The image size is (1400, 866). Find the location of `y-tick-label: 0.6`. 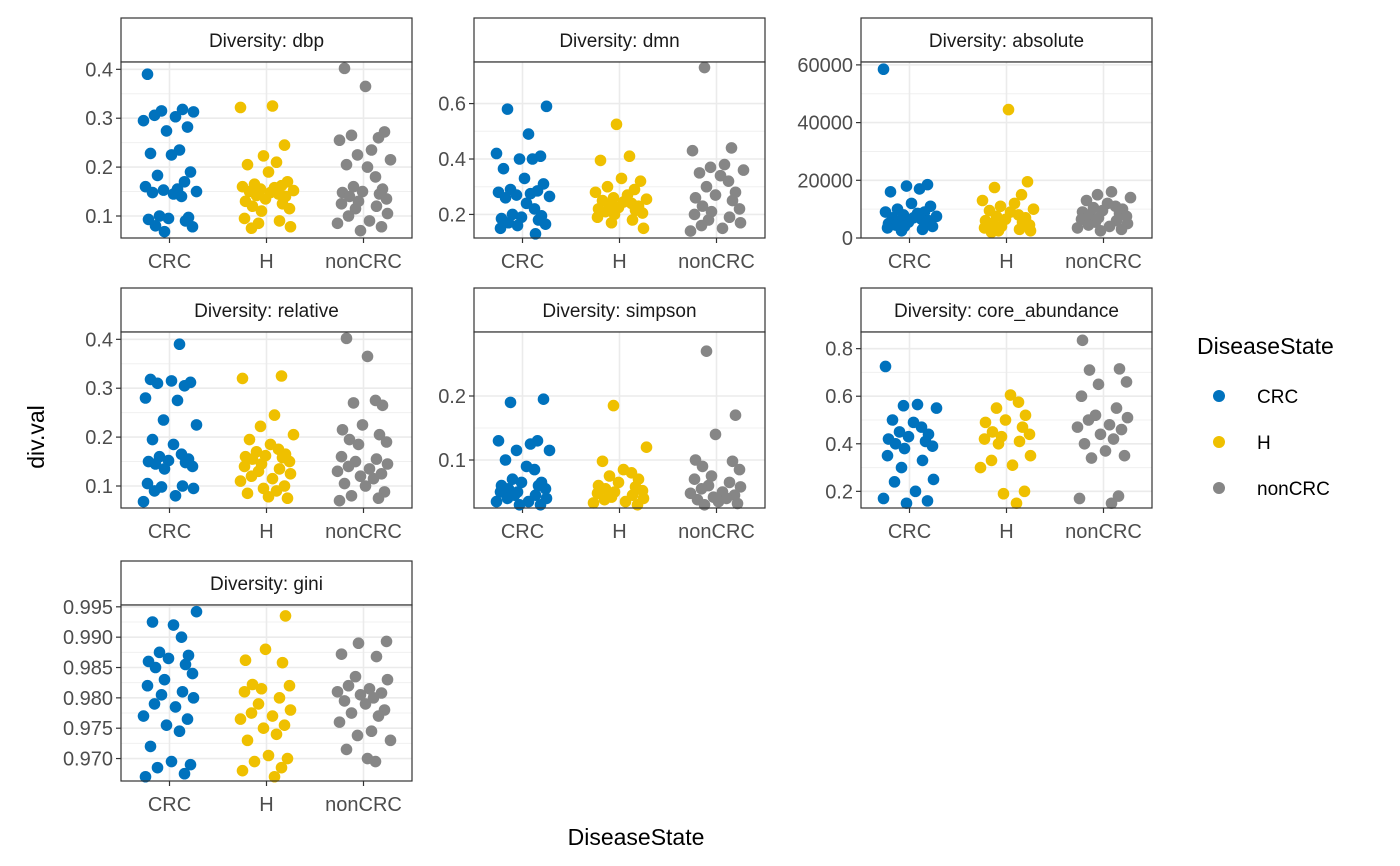

y-tick-label: 0.6 is located at coordinates (452, 105).